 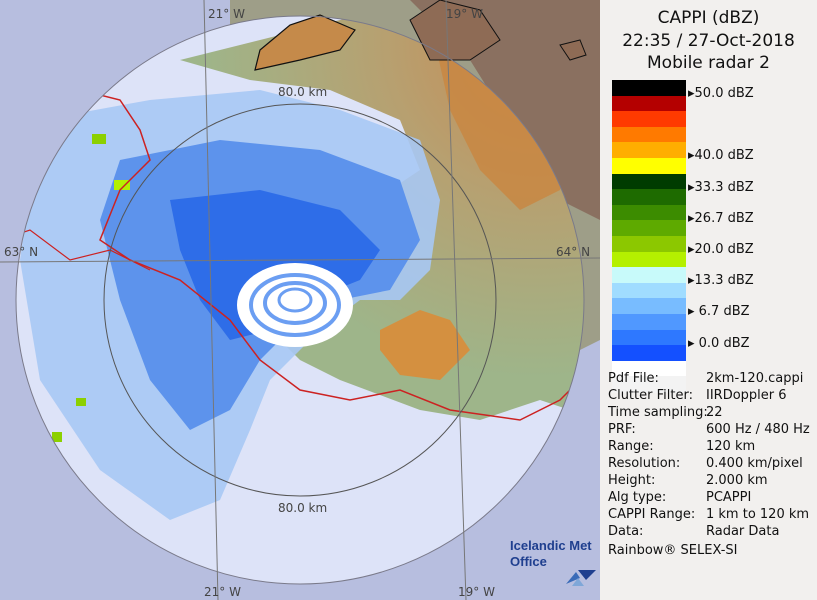 What do you see at coordinates (721, 187) in the screenshot?
I see `legend-label: ▸33.3 dBZ` at bounding box center [721, 187].